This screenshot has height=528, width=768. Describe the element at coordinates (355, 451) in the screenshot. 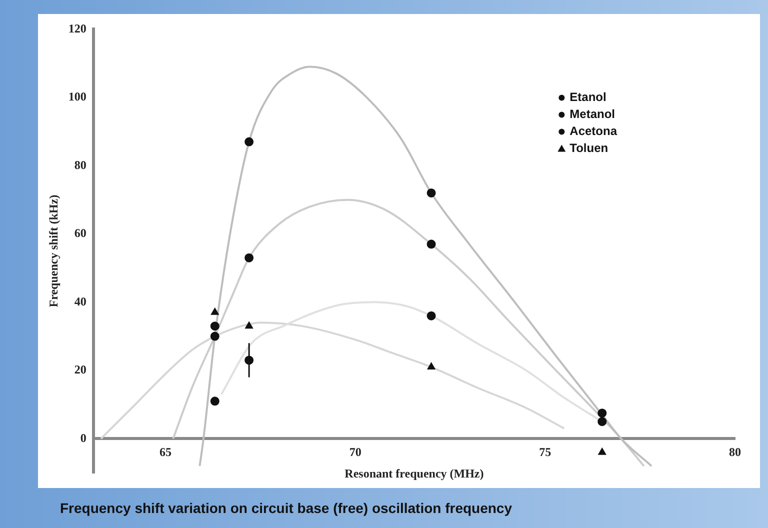

I see `x-tick-label: 70` at that location.